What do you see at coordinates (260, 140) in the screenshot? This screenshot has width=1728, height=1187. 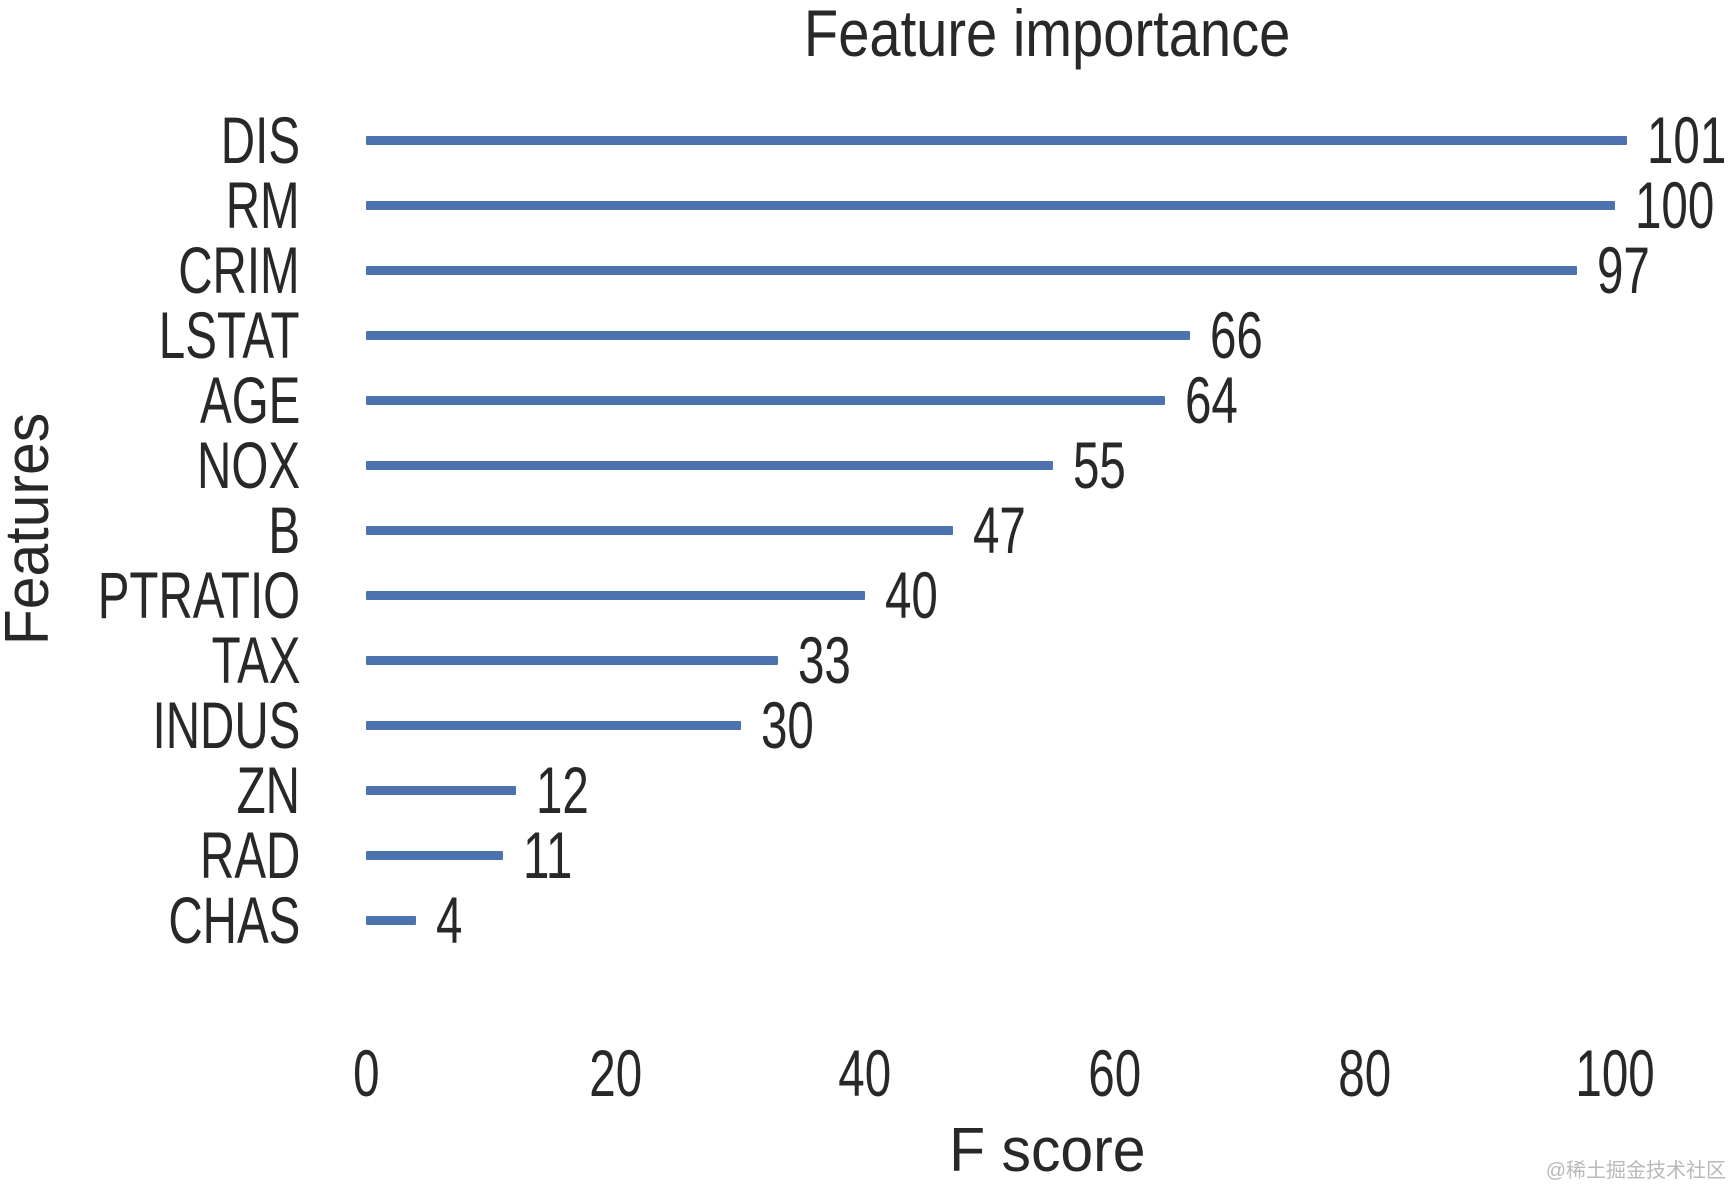 I see `category-label-text: DIS` at bounding box center [260, 140].